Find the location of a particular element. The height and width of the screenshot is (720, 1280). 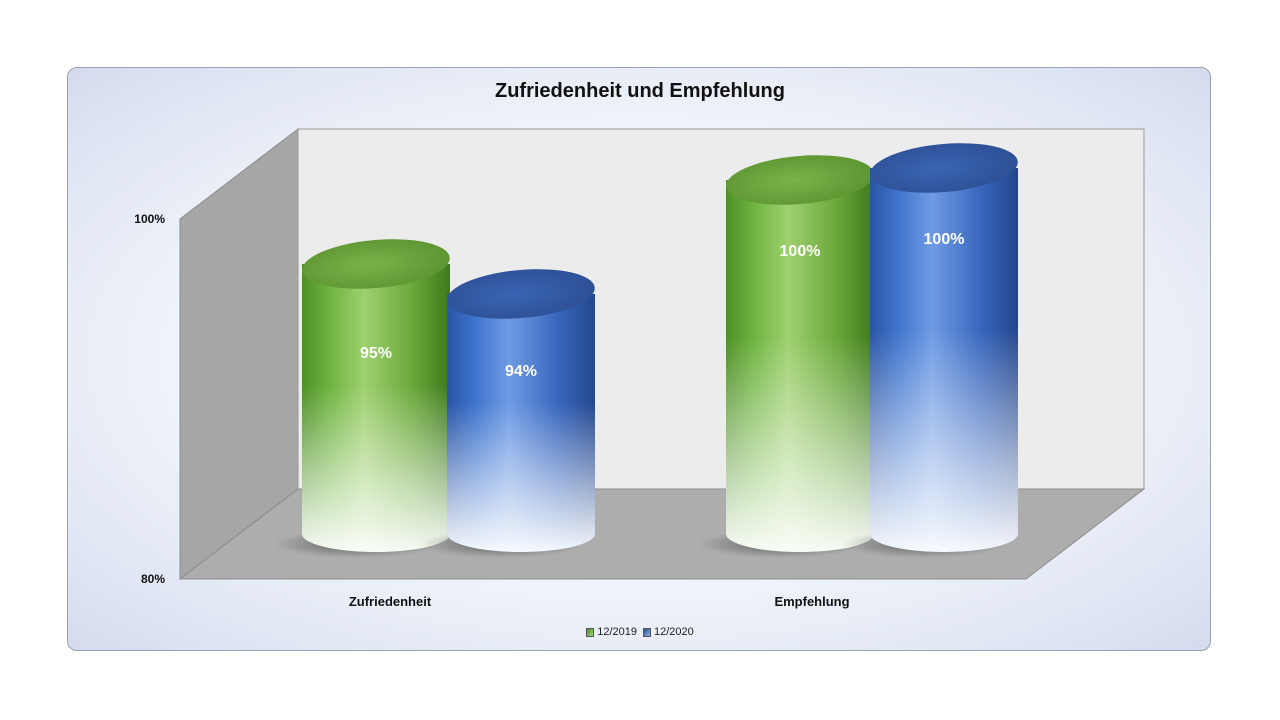

legend: 12/2019 12/2020 is located at coordinates (640, 632).